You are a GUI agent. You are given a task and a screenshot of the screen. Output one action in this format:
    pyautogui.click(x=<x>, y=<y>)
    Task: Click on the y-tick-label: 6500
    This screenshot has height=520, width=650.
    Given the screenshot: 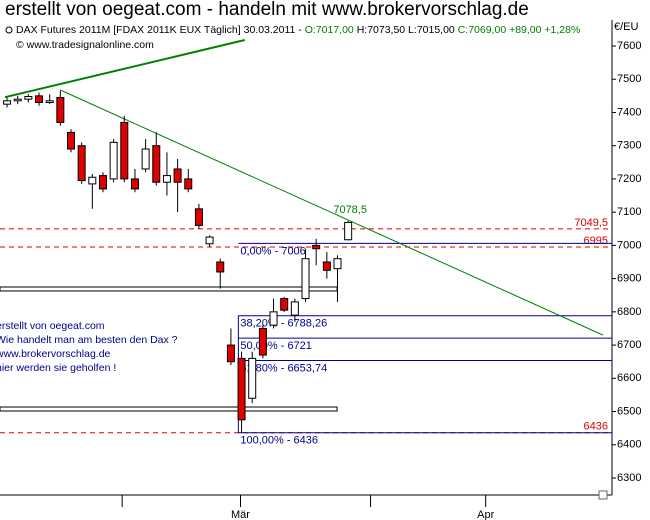 What is the action you would take?
    pyautogui.click(x=629, y=411)
    